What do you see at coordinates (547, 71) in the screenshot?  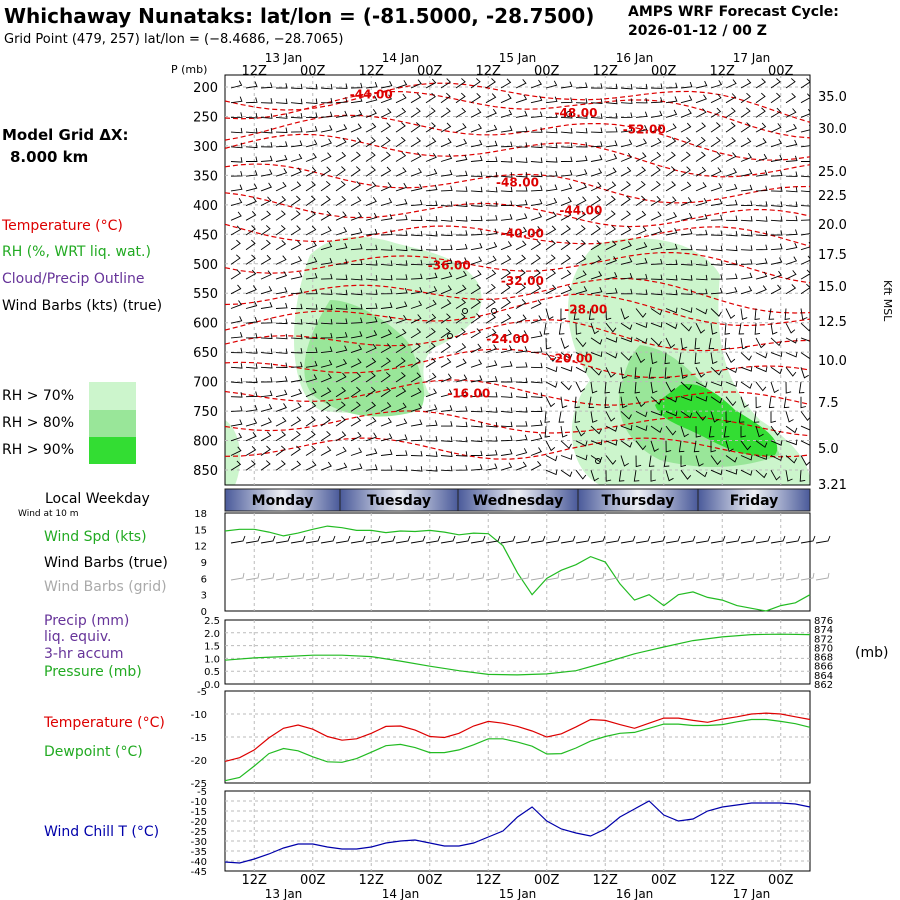 I see `hour-label-top: 00Z` at bounding box center [547, 71].